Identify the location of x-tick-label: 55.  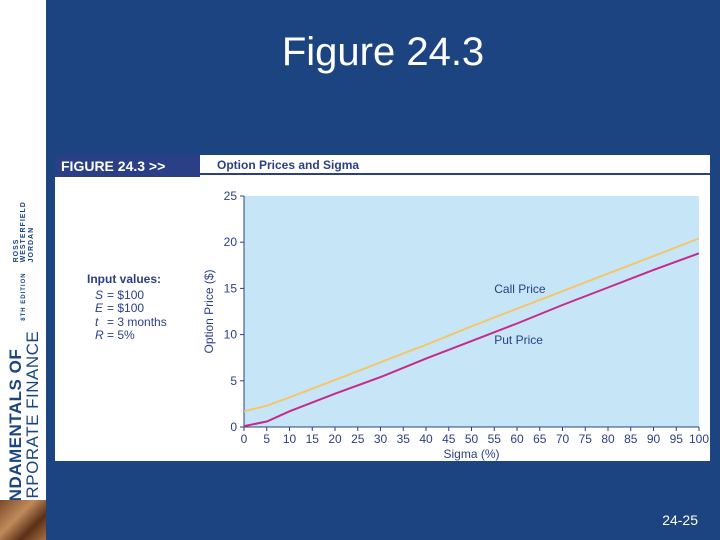
(495, 439).